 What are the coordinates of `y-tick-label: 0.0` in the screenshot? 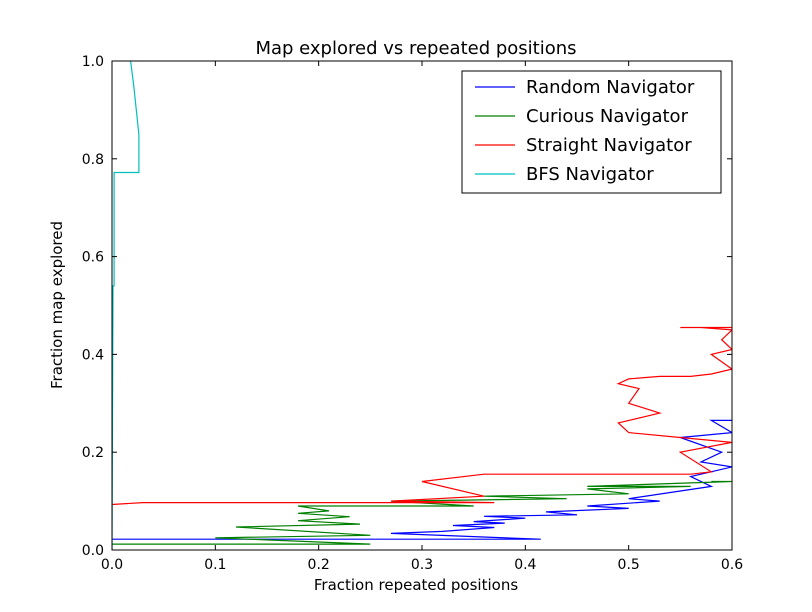 It's located at (93, 551).